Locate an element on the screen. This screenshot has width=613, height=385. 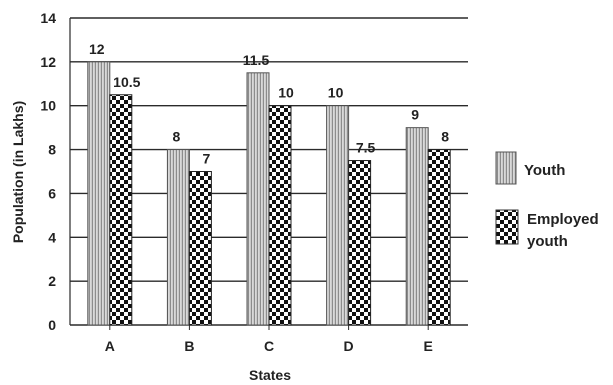
bar-youth-b is located at coordinates (178, 237).